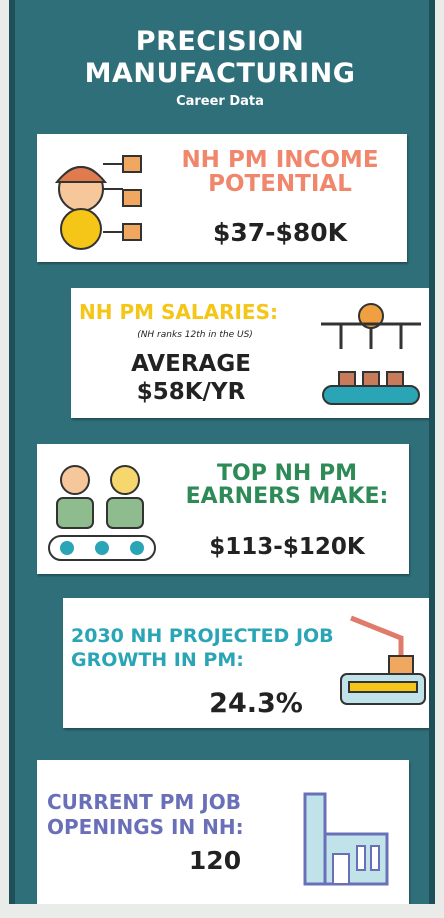 The width and height of the screenshot is (444, 918). What do you see at coordinates (383, 660) in the screenshot?
I see `machine-icon` at bounding box center [383, 660].